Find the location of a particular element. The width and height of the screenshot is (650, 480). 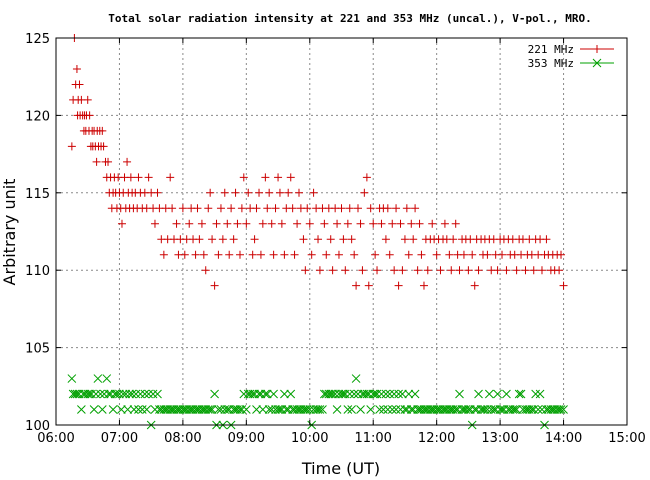

x-axis-label: Time (UT) is located at coordinates (340, 468).